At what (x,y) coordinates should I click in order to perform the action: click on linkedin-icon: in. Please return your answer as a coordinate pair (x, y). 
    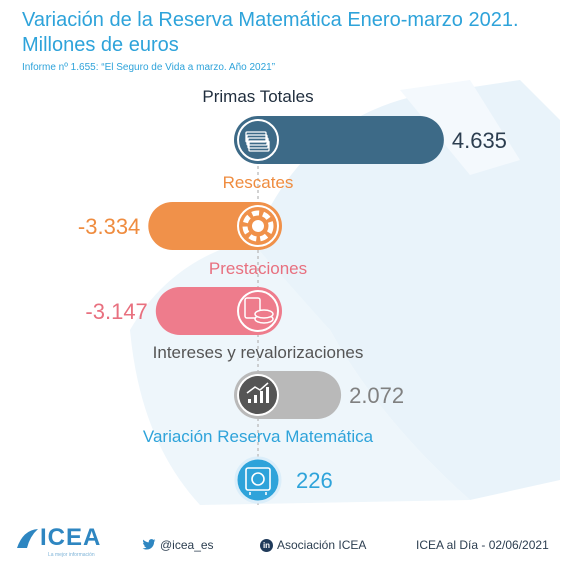
    Looking at the image, I should click on (266, 545).